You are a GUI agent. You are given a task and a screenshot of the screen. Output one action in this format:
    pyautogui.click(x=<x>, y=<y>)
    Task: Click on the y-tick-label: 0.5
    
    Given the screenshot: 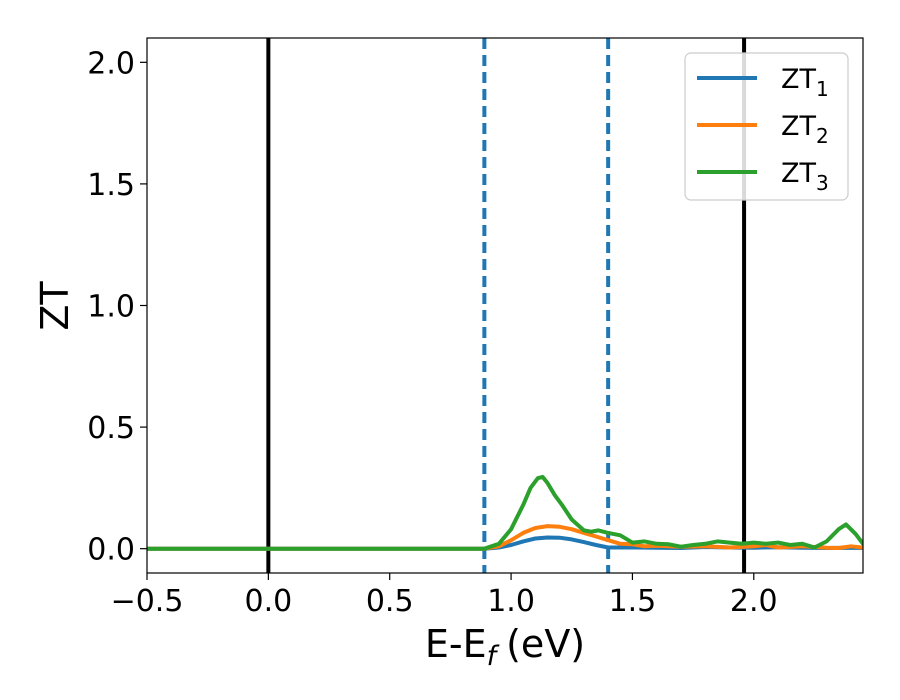 What is the action you would take?
    pyautogui.click(x=111, y=428)
    